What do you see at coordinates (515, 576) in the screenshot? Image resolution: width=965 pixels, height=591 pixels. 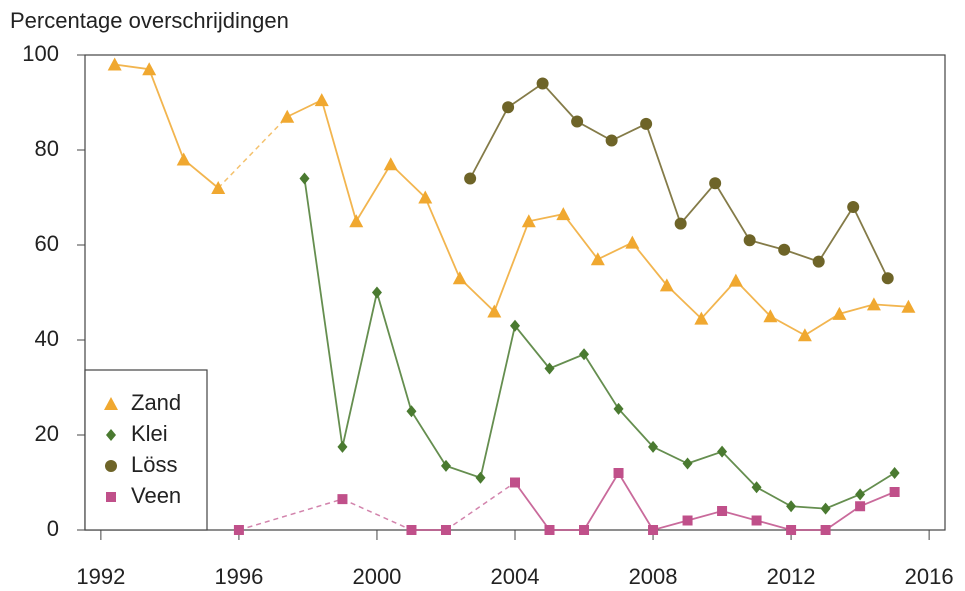 I see `x-tick-label: 2004` at bounding box center [515, 576].